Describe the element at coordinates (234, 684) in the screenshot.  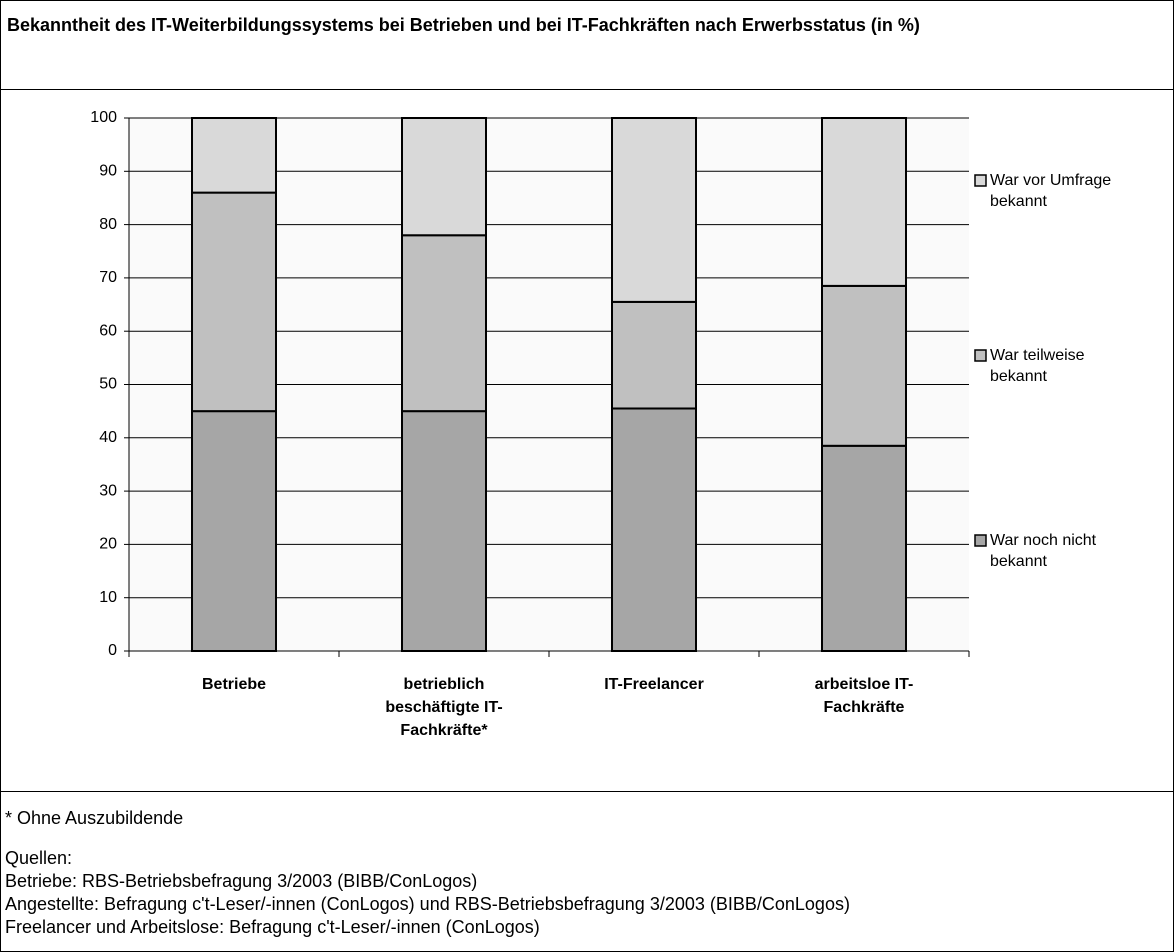
I see `x-tick-label: Betriebe` at that location.